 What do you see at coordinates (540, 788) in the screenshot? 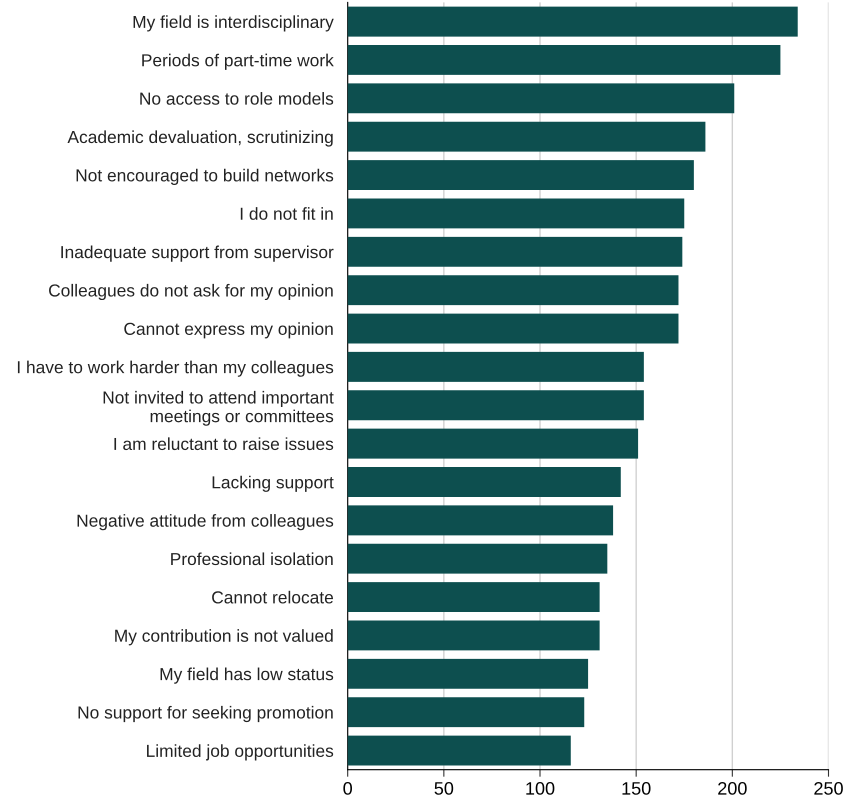
I see `x-tick-label: 100` at bounding box center [540, 788].